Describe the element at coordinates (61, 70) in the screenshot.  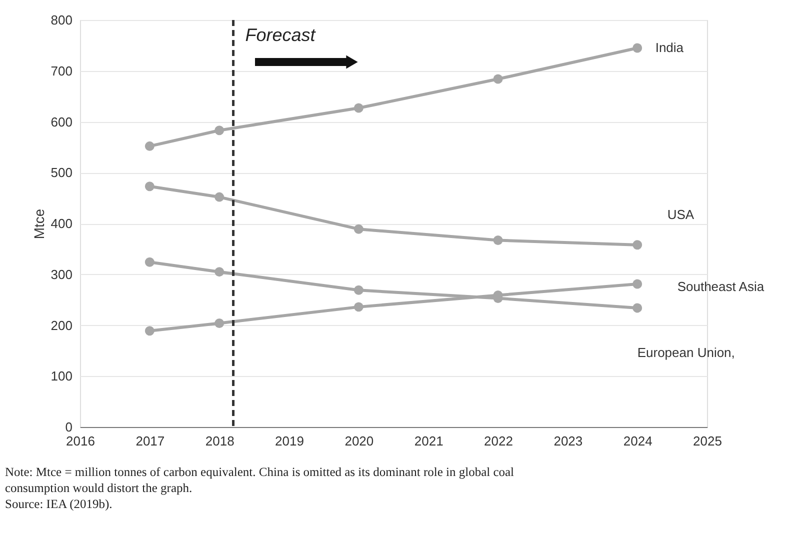
I see `y-tick-label: 700` at that location.